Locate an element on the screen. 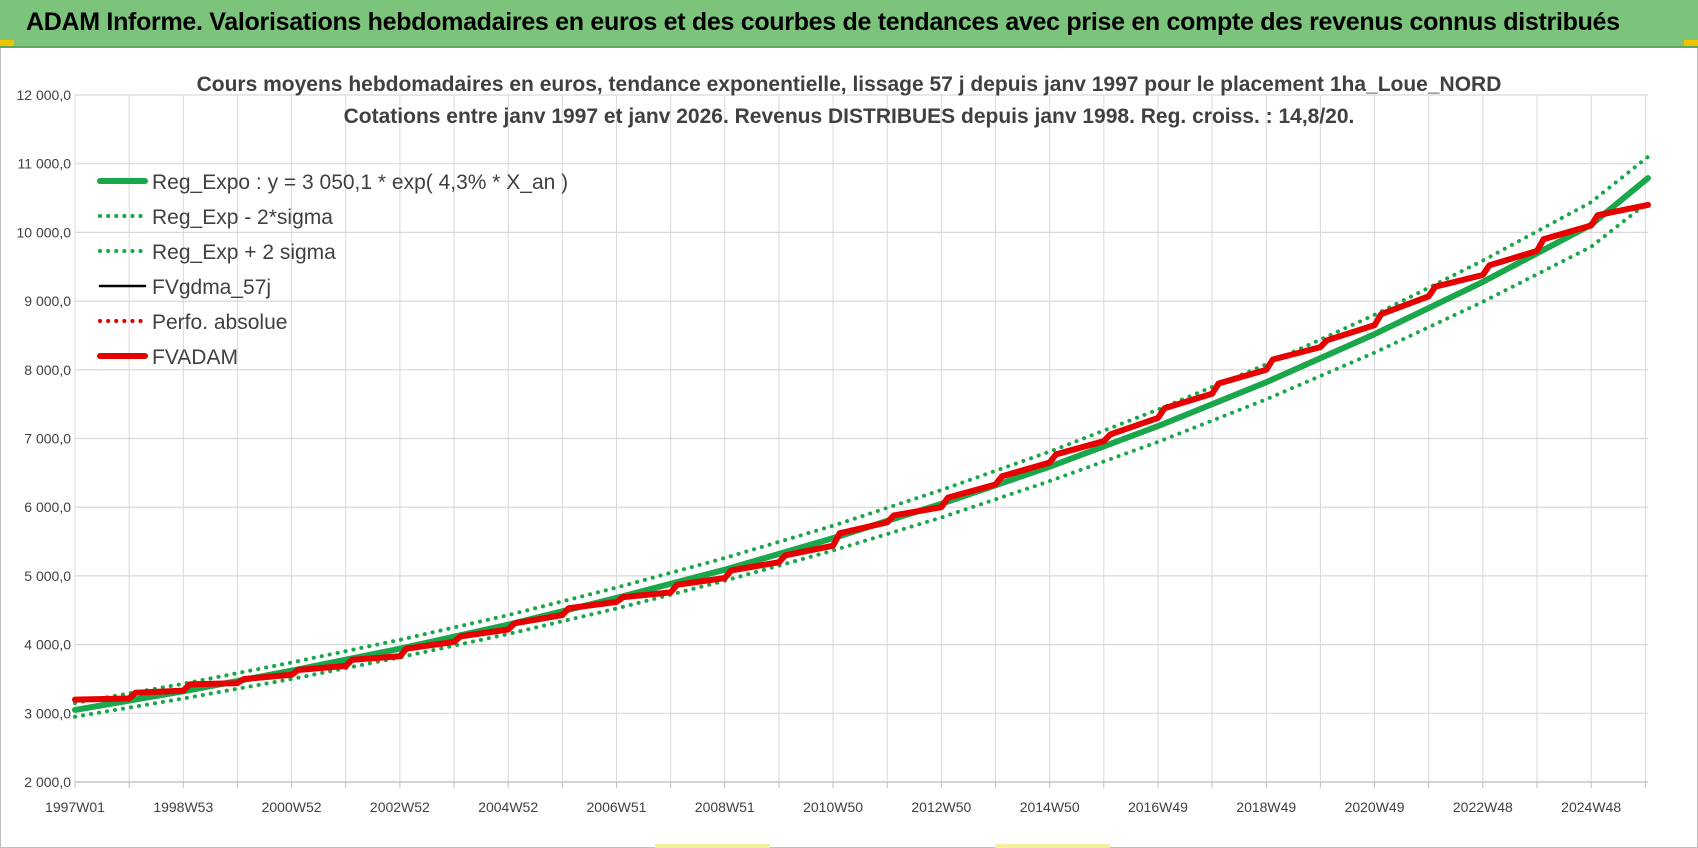  y-tick-label: 8 000,0 is located at coordinates (47, 370).